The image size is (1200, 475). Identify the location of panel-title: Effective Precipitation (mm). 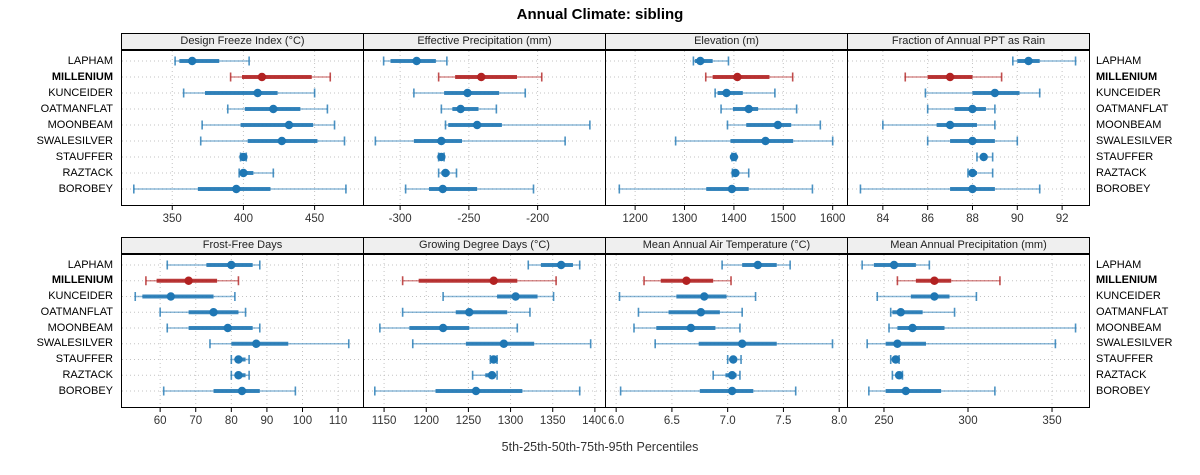
(484, 41).